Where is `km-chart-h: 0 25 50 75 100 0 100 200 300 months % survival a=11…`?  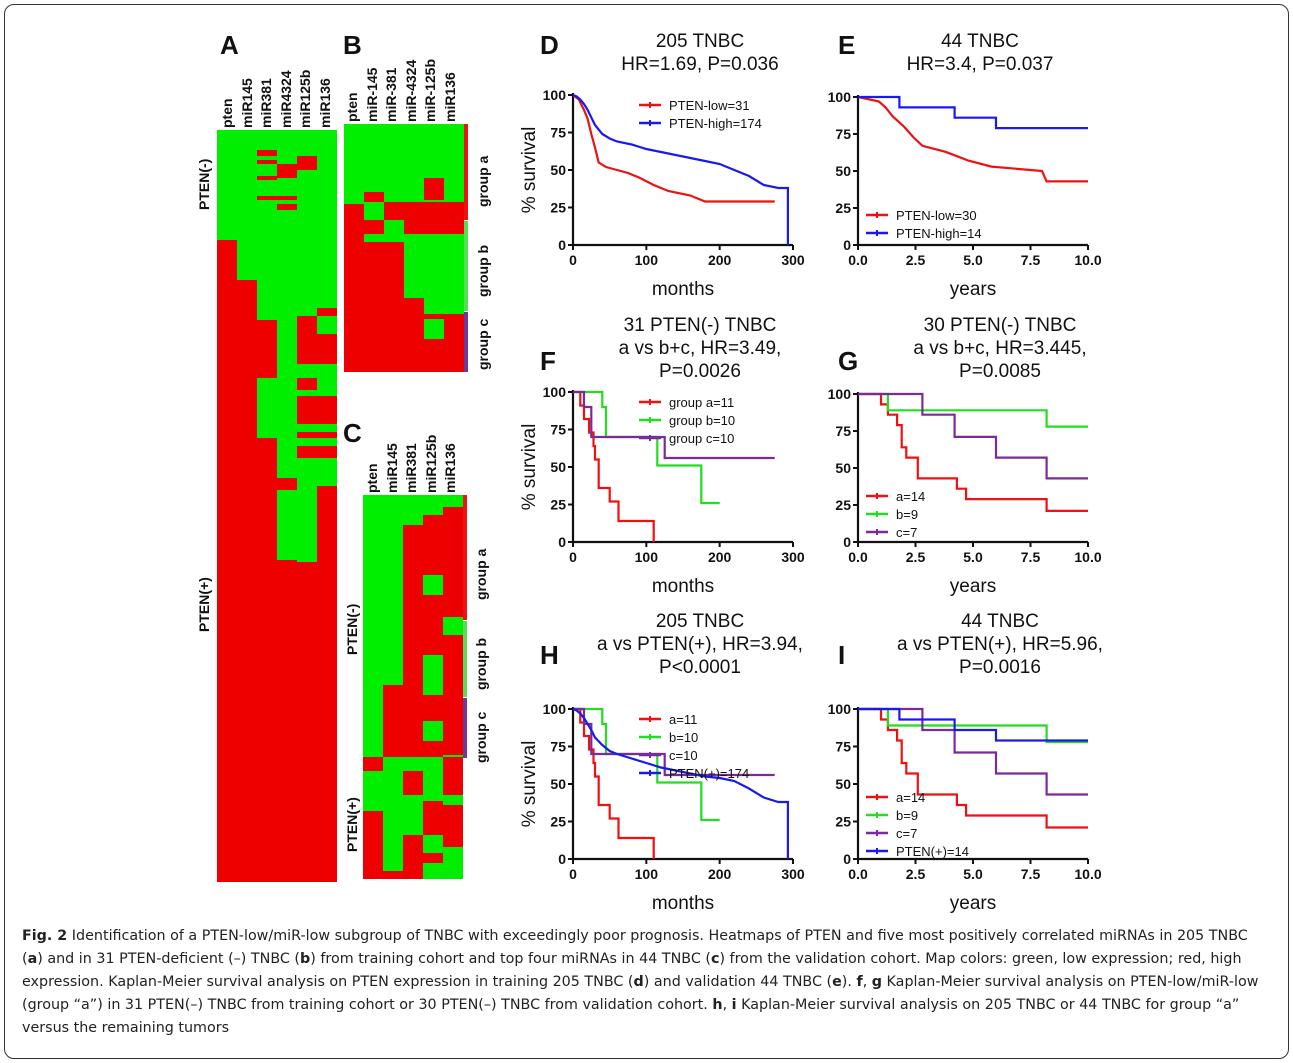 km-chart-h: 0 25 50 75 100 0 100 200 300 months % survival a=11… is located at coordinates (662, 807).